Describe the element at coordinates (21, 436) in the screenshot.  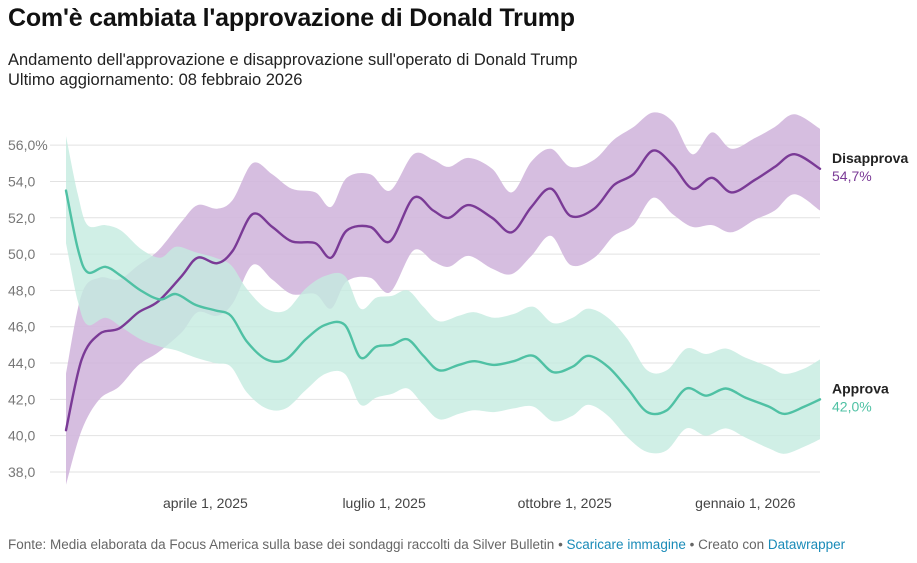
I see `y-tick-label: 40,0` at that location.